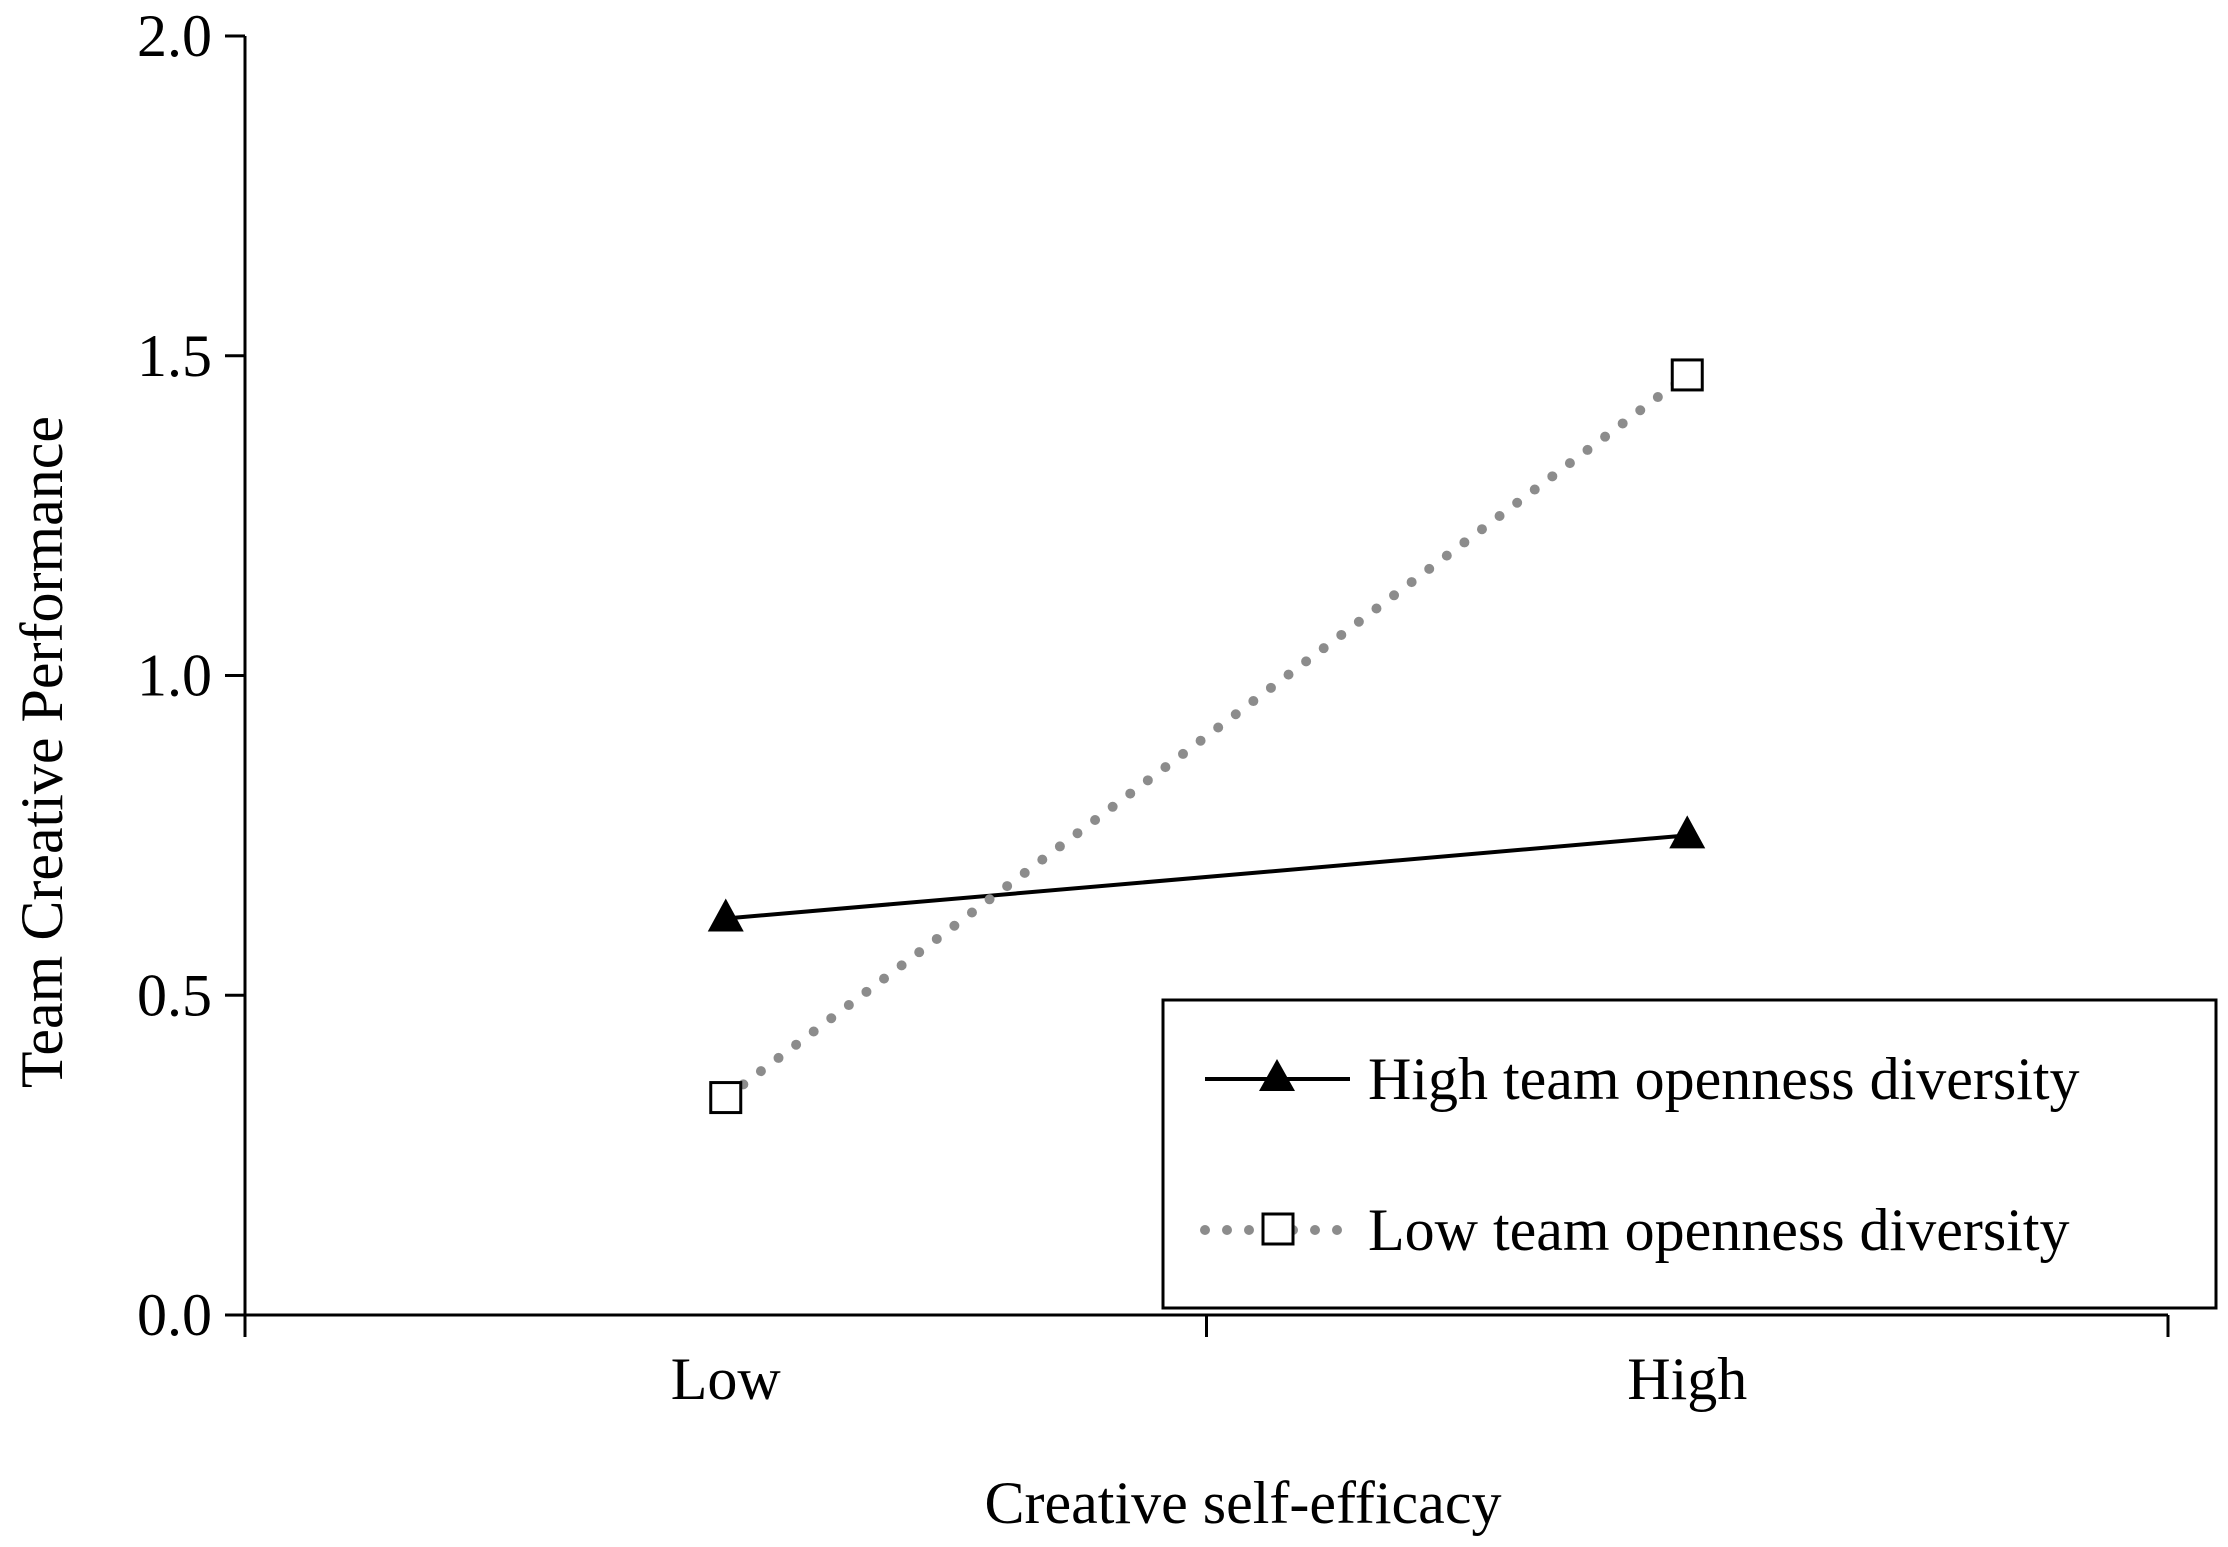  Describe the element at coordinates (1278, 1229) in the screenshot. I see `legend-low-square-marker` at that location.